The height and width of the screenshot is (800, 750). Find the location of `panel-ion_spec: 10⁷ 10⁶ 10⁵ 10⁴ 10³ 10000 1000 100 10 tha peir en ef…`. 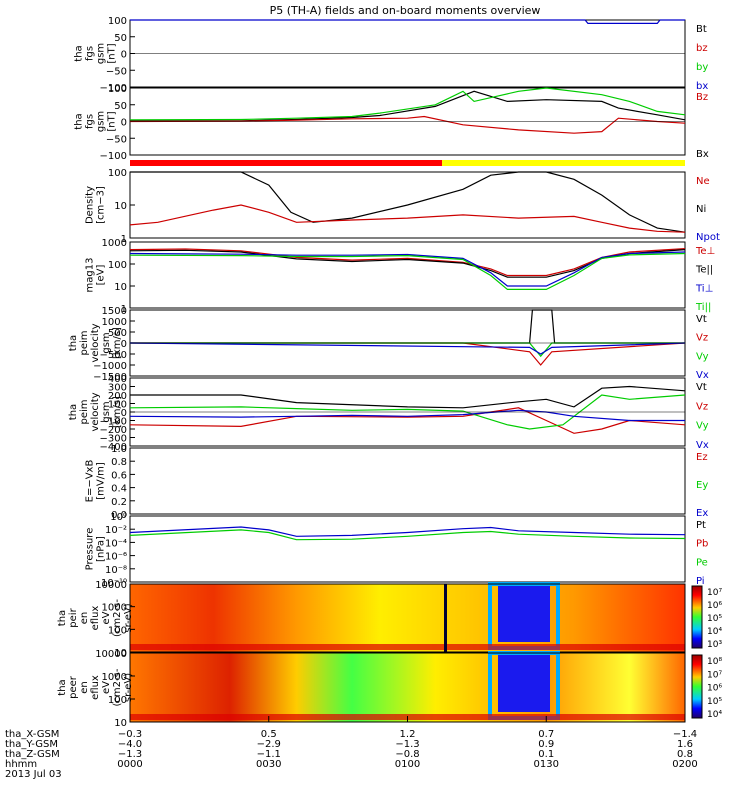

panel-ion_spec: 10⁷ 10⁶ 10⁵ 10⁴ 10³ 10000 1000 100 10 tha peir en ef… is located at coordinates (389, 619).